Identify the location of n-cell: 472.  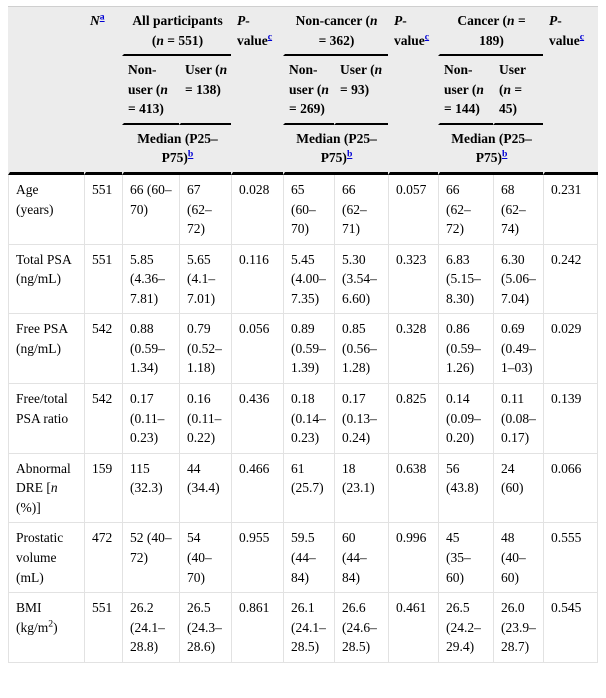
(103, 558).